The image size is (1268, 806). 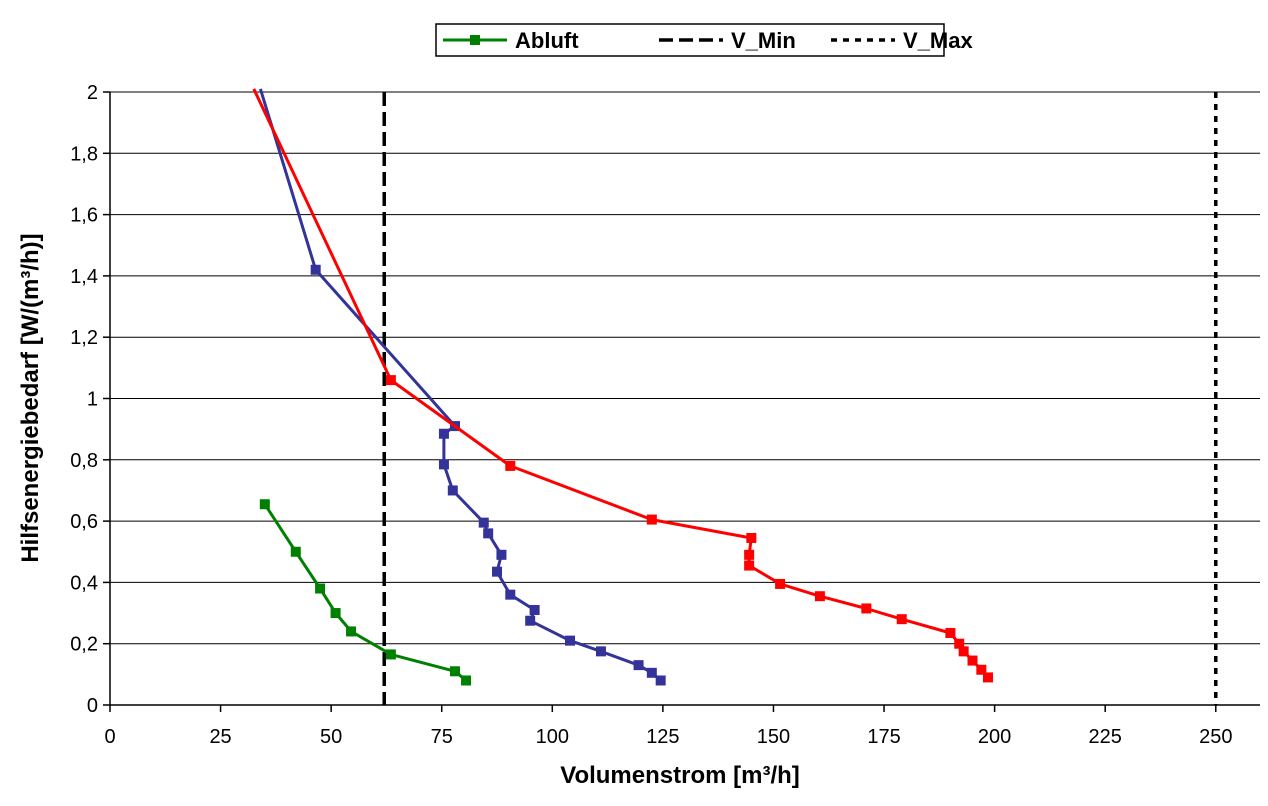 I want to click on y-tick-label-0: 0, so click(x=92, y=706).